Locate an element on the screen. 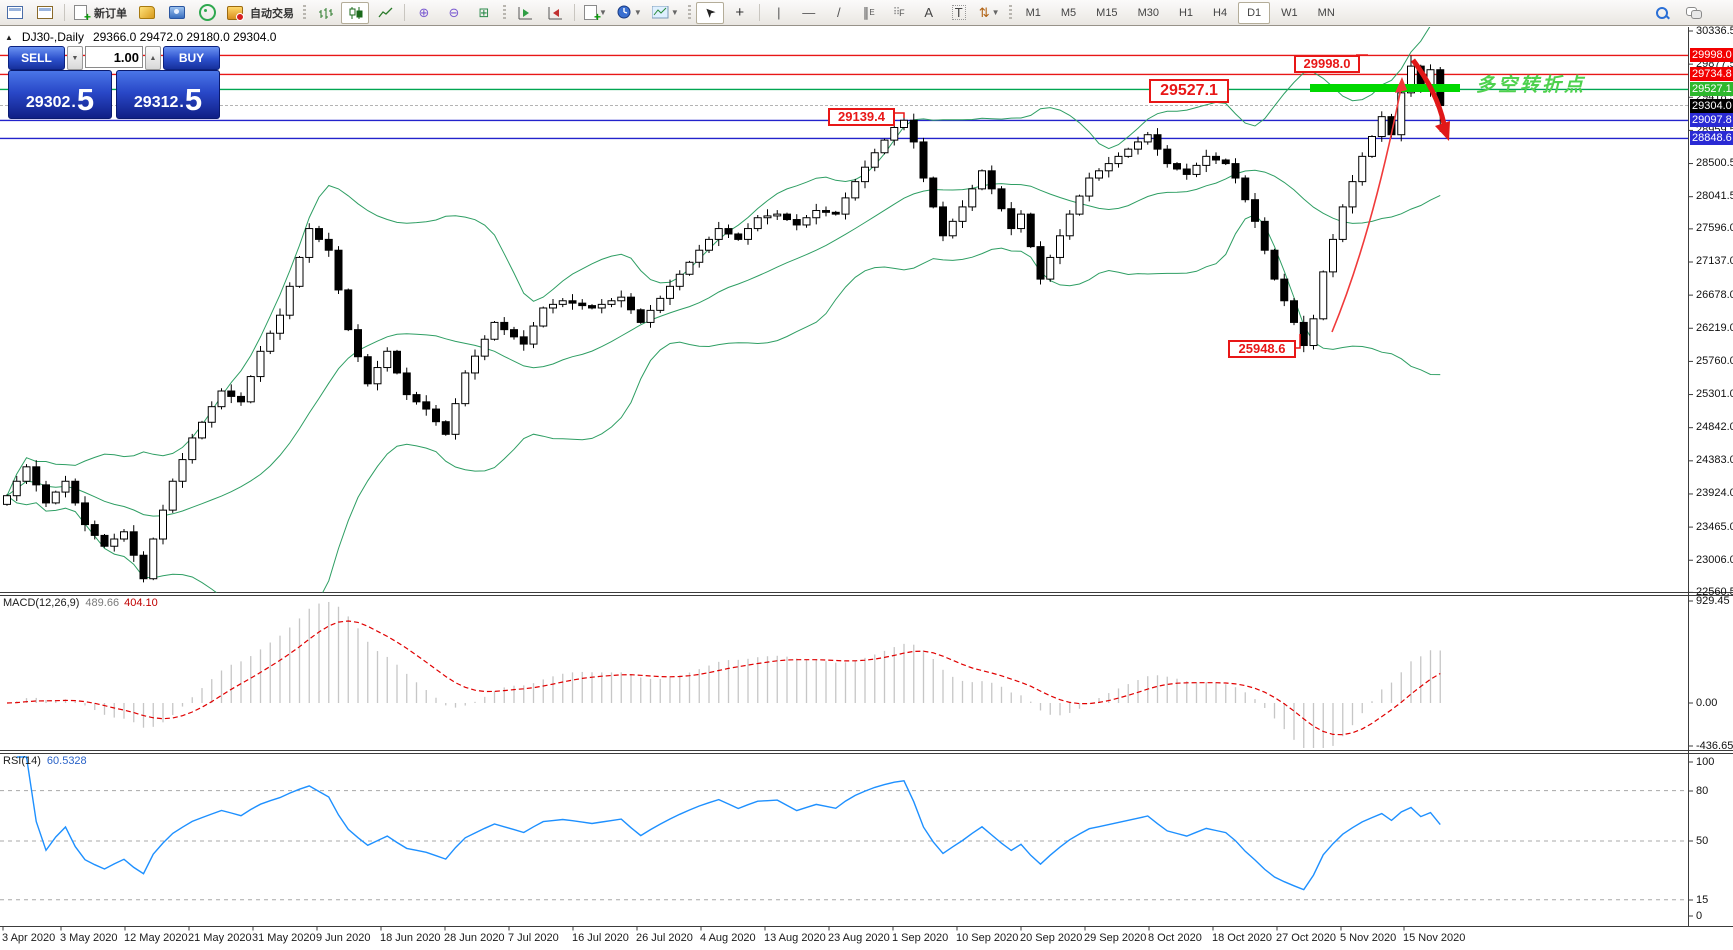 The height and width of the screenshot is (950, 1733). tf-h4: H4 is located at coordinates (1220, 12).